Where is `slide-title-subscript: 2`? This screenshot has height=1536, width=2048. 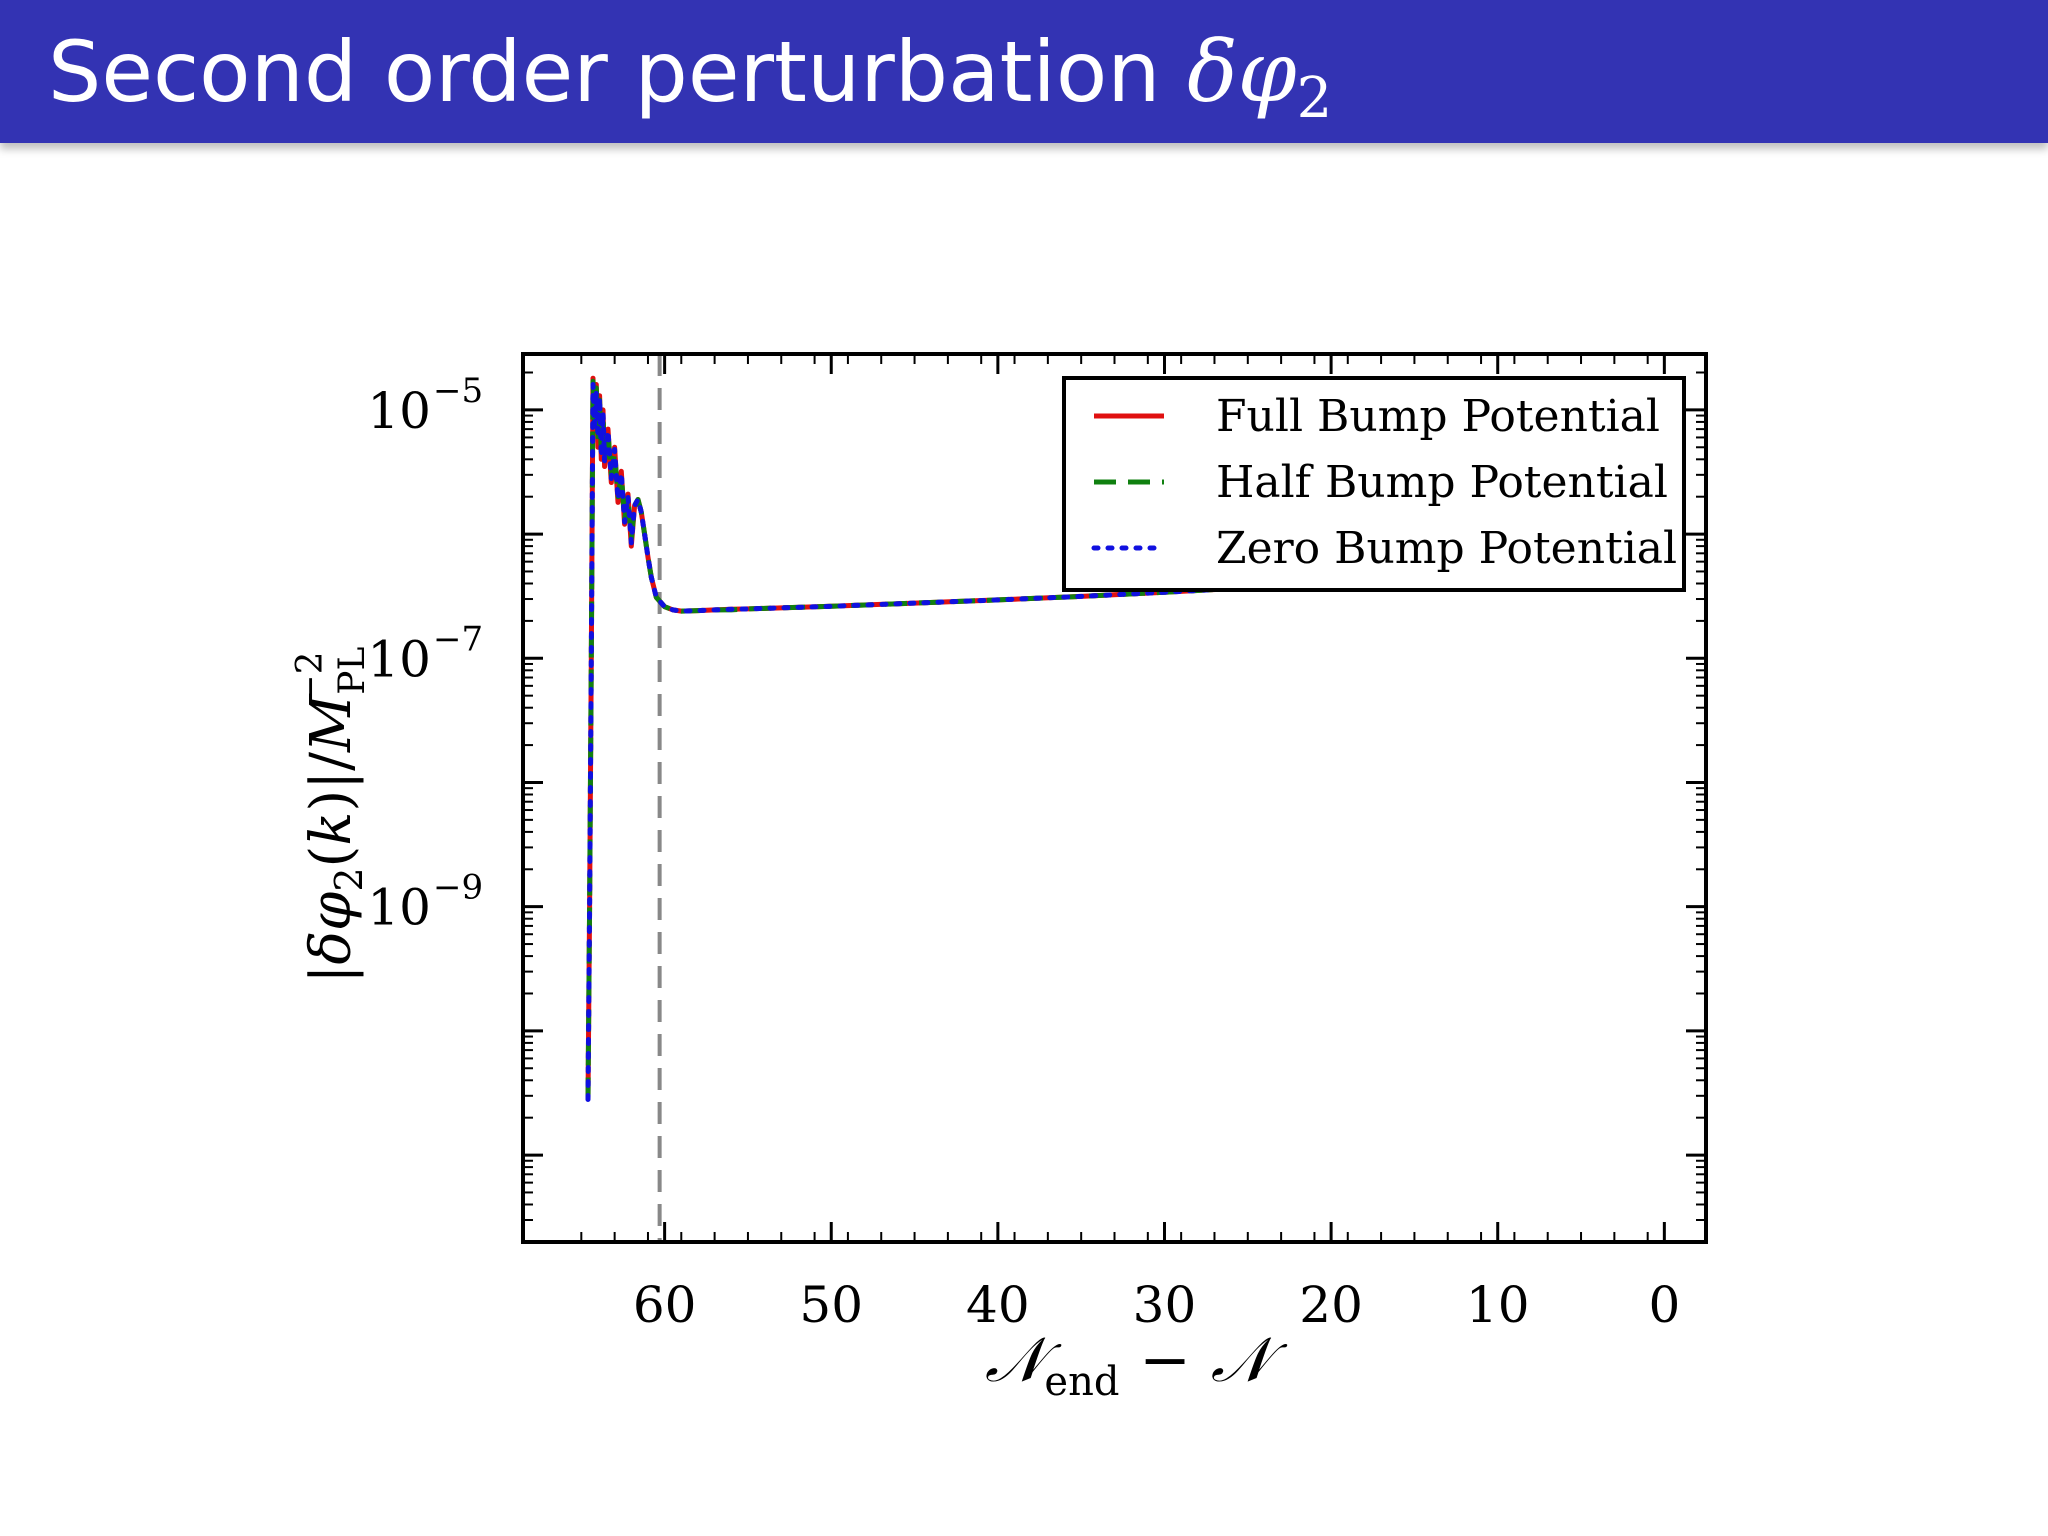
slide-title-subscript: 2 is located at coordinates (1314, 98).